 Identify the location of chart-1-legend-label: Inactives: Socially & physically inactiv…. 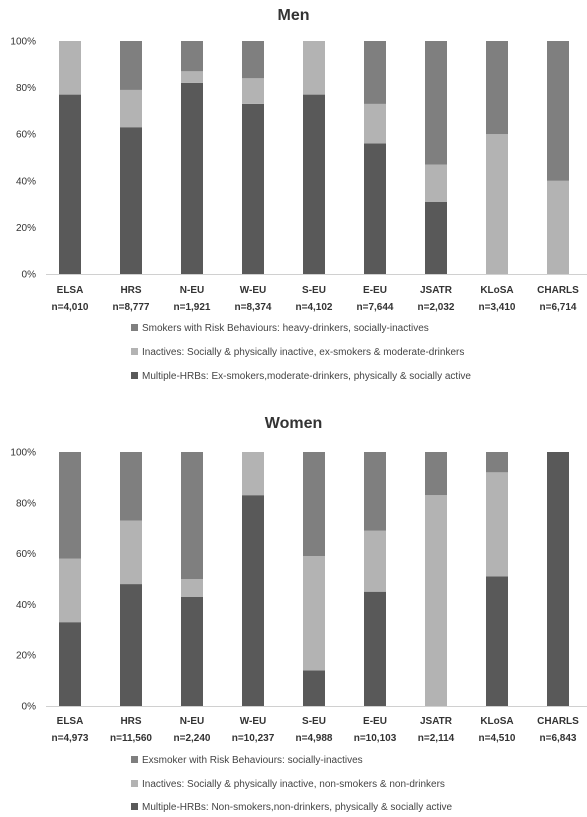
(303, 352).